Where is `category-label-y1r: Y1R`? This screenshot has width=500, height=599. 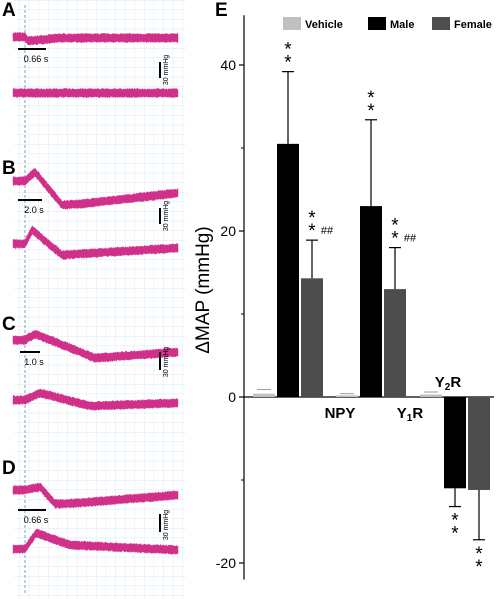 category-label-y1r: Y1R is located at coordinates (410, 414).